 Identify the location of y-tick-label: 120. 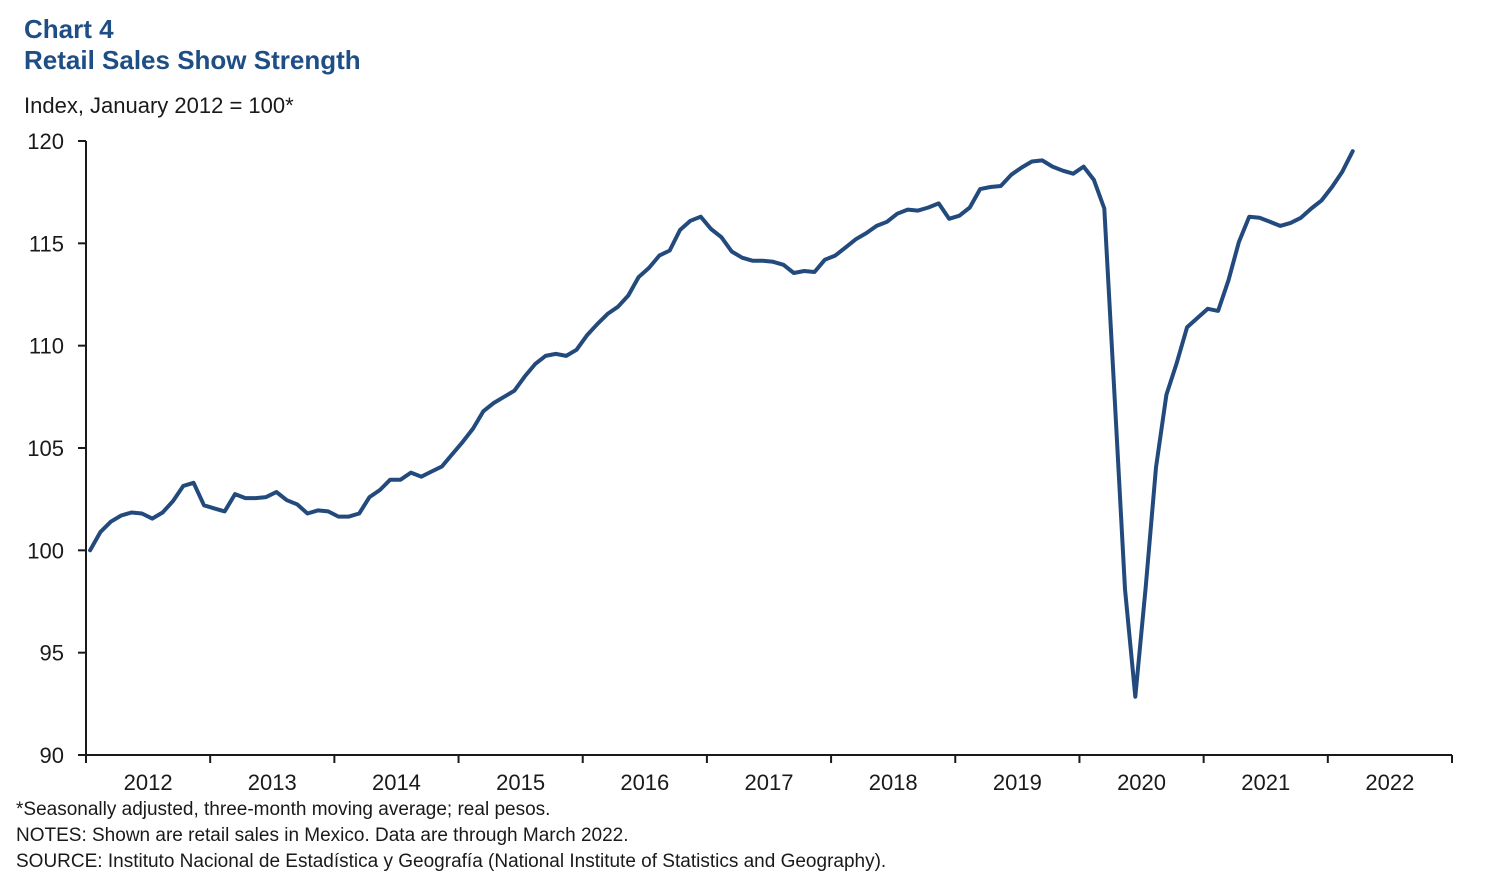
(45, 141).